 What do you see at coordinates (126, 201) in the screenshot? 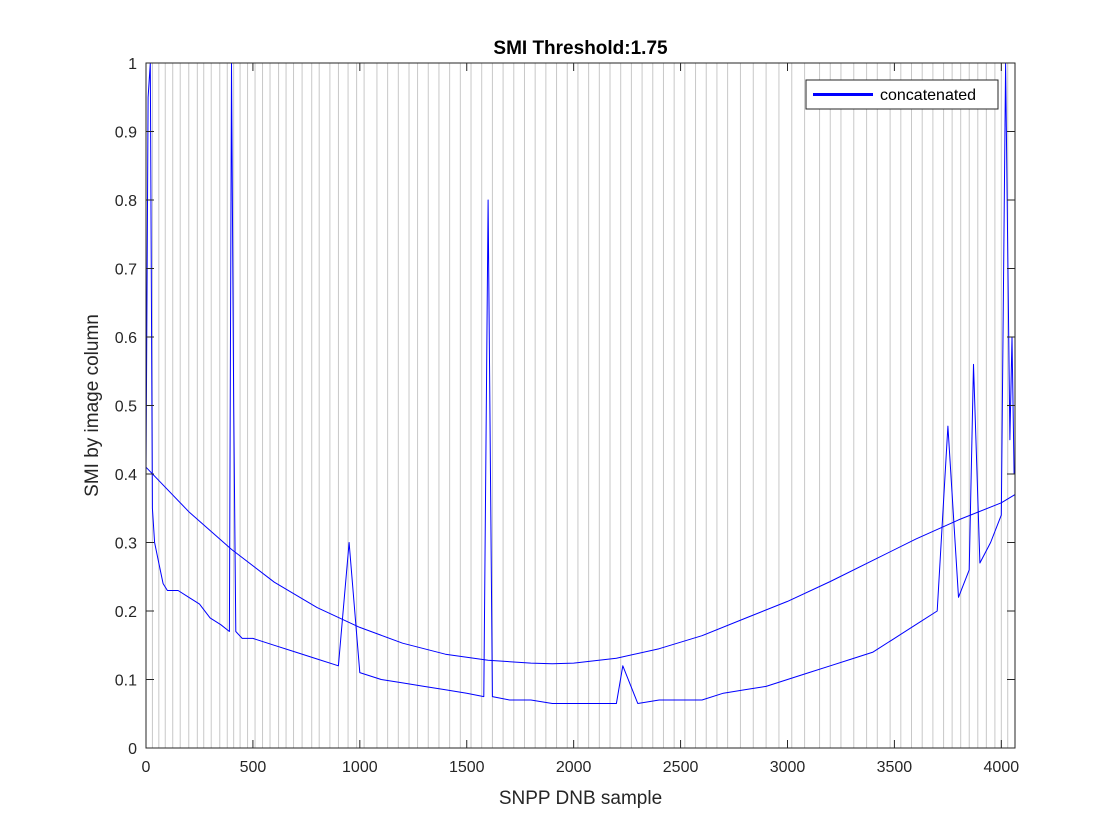
I see `y-tick-label-8: 0.8` at bounding box center [126, 201].